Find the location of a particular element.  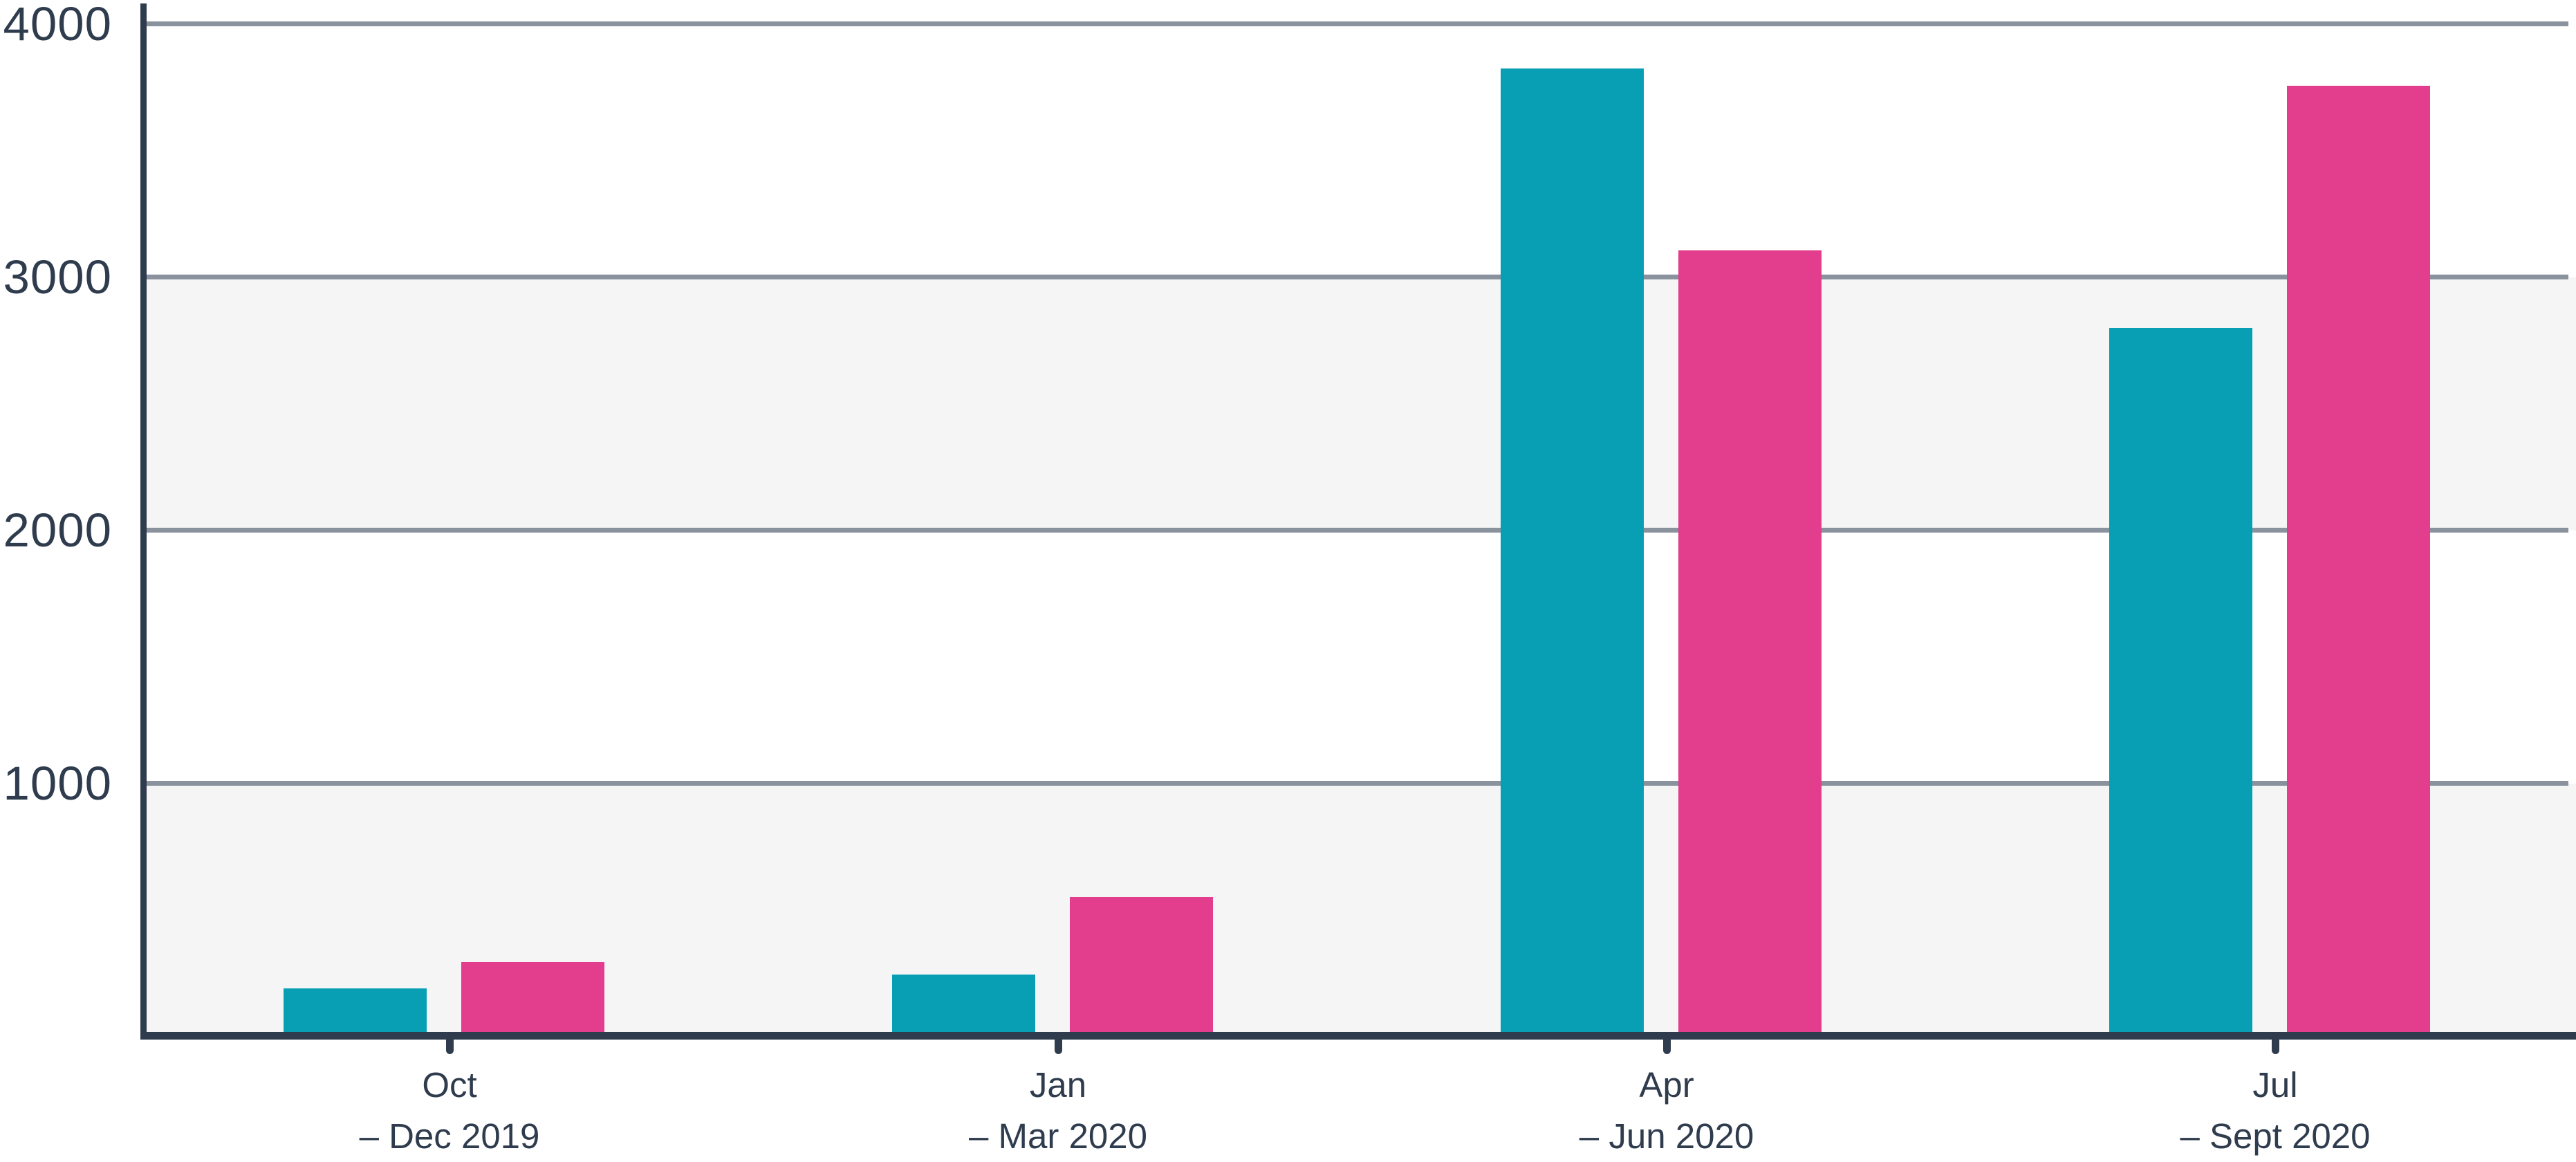

x-axis-label-range: – Mar 2020 is located at coordinates (1058, 1136).